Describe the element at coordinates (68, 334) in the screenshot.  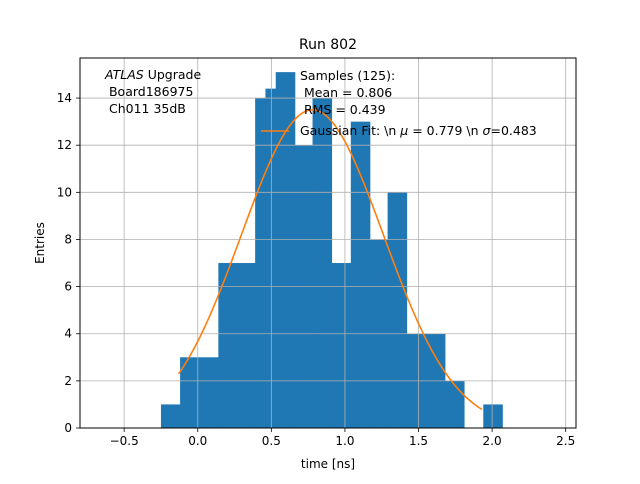
I see `y-tick-label: 4` at that location.